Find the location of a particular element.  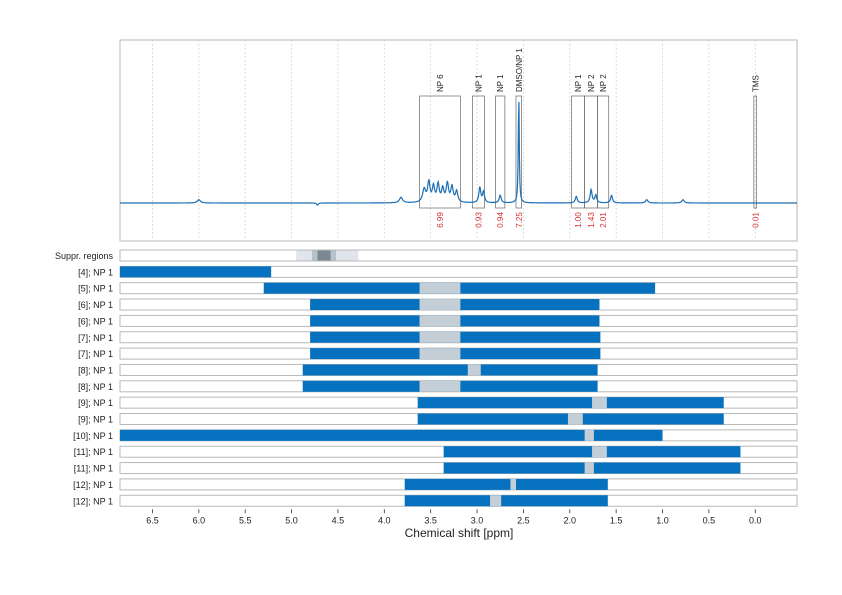

integral-value: 1.00 is located at coordinates (578, 220).